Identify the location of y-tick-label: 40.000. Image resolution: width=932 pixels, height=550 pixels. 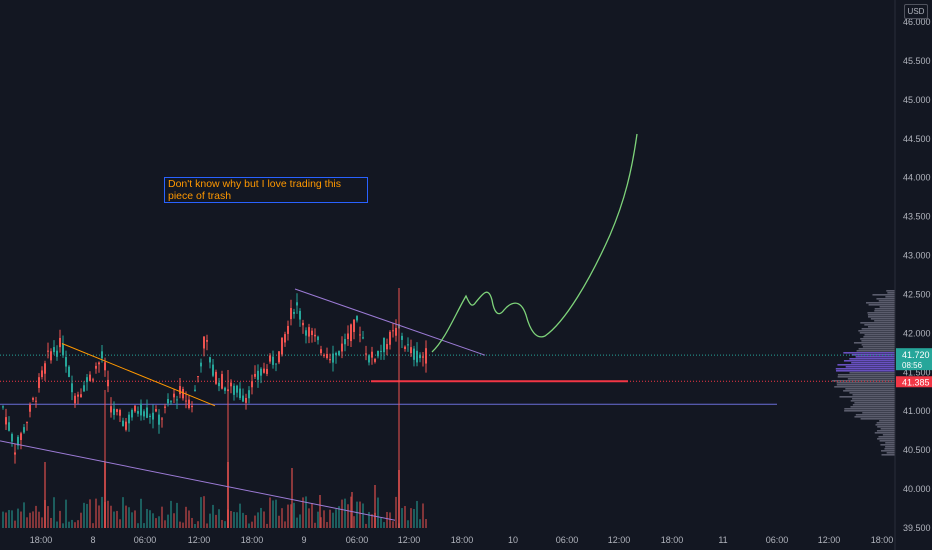
(917, 489).